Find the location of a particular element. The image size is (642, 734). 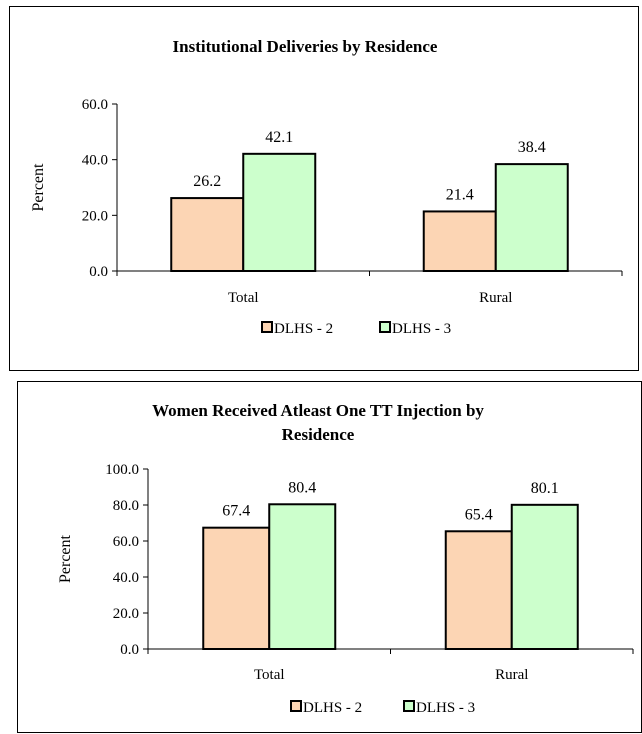

bar-data-label: 80.4 is located at coordinates (302, 487).